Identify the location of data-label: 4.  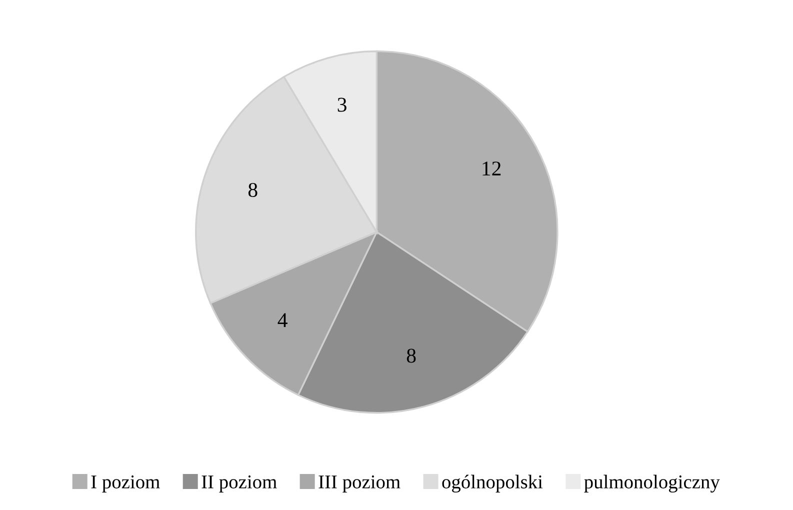
(283, 320).